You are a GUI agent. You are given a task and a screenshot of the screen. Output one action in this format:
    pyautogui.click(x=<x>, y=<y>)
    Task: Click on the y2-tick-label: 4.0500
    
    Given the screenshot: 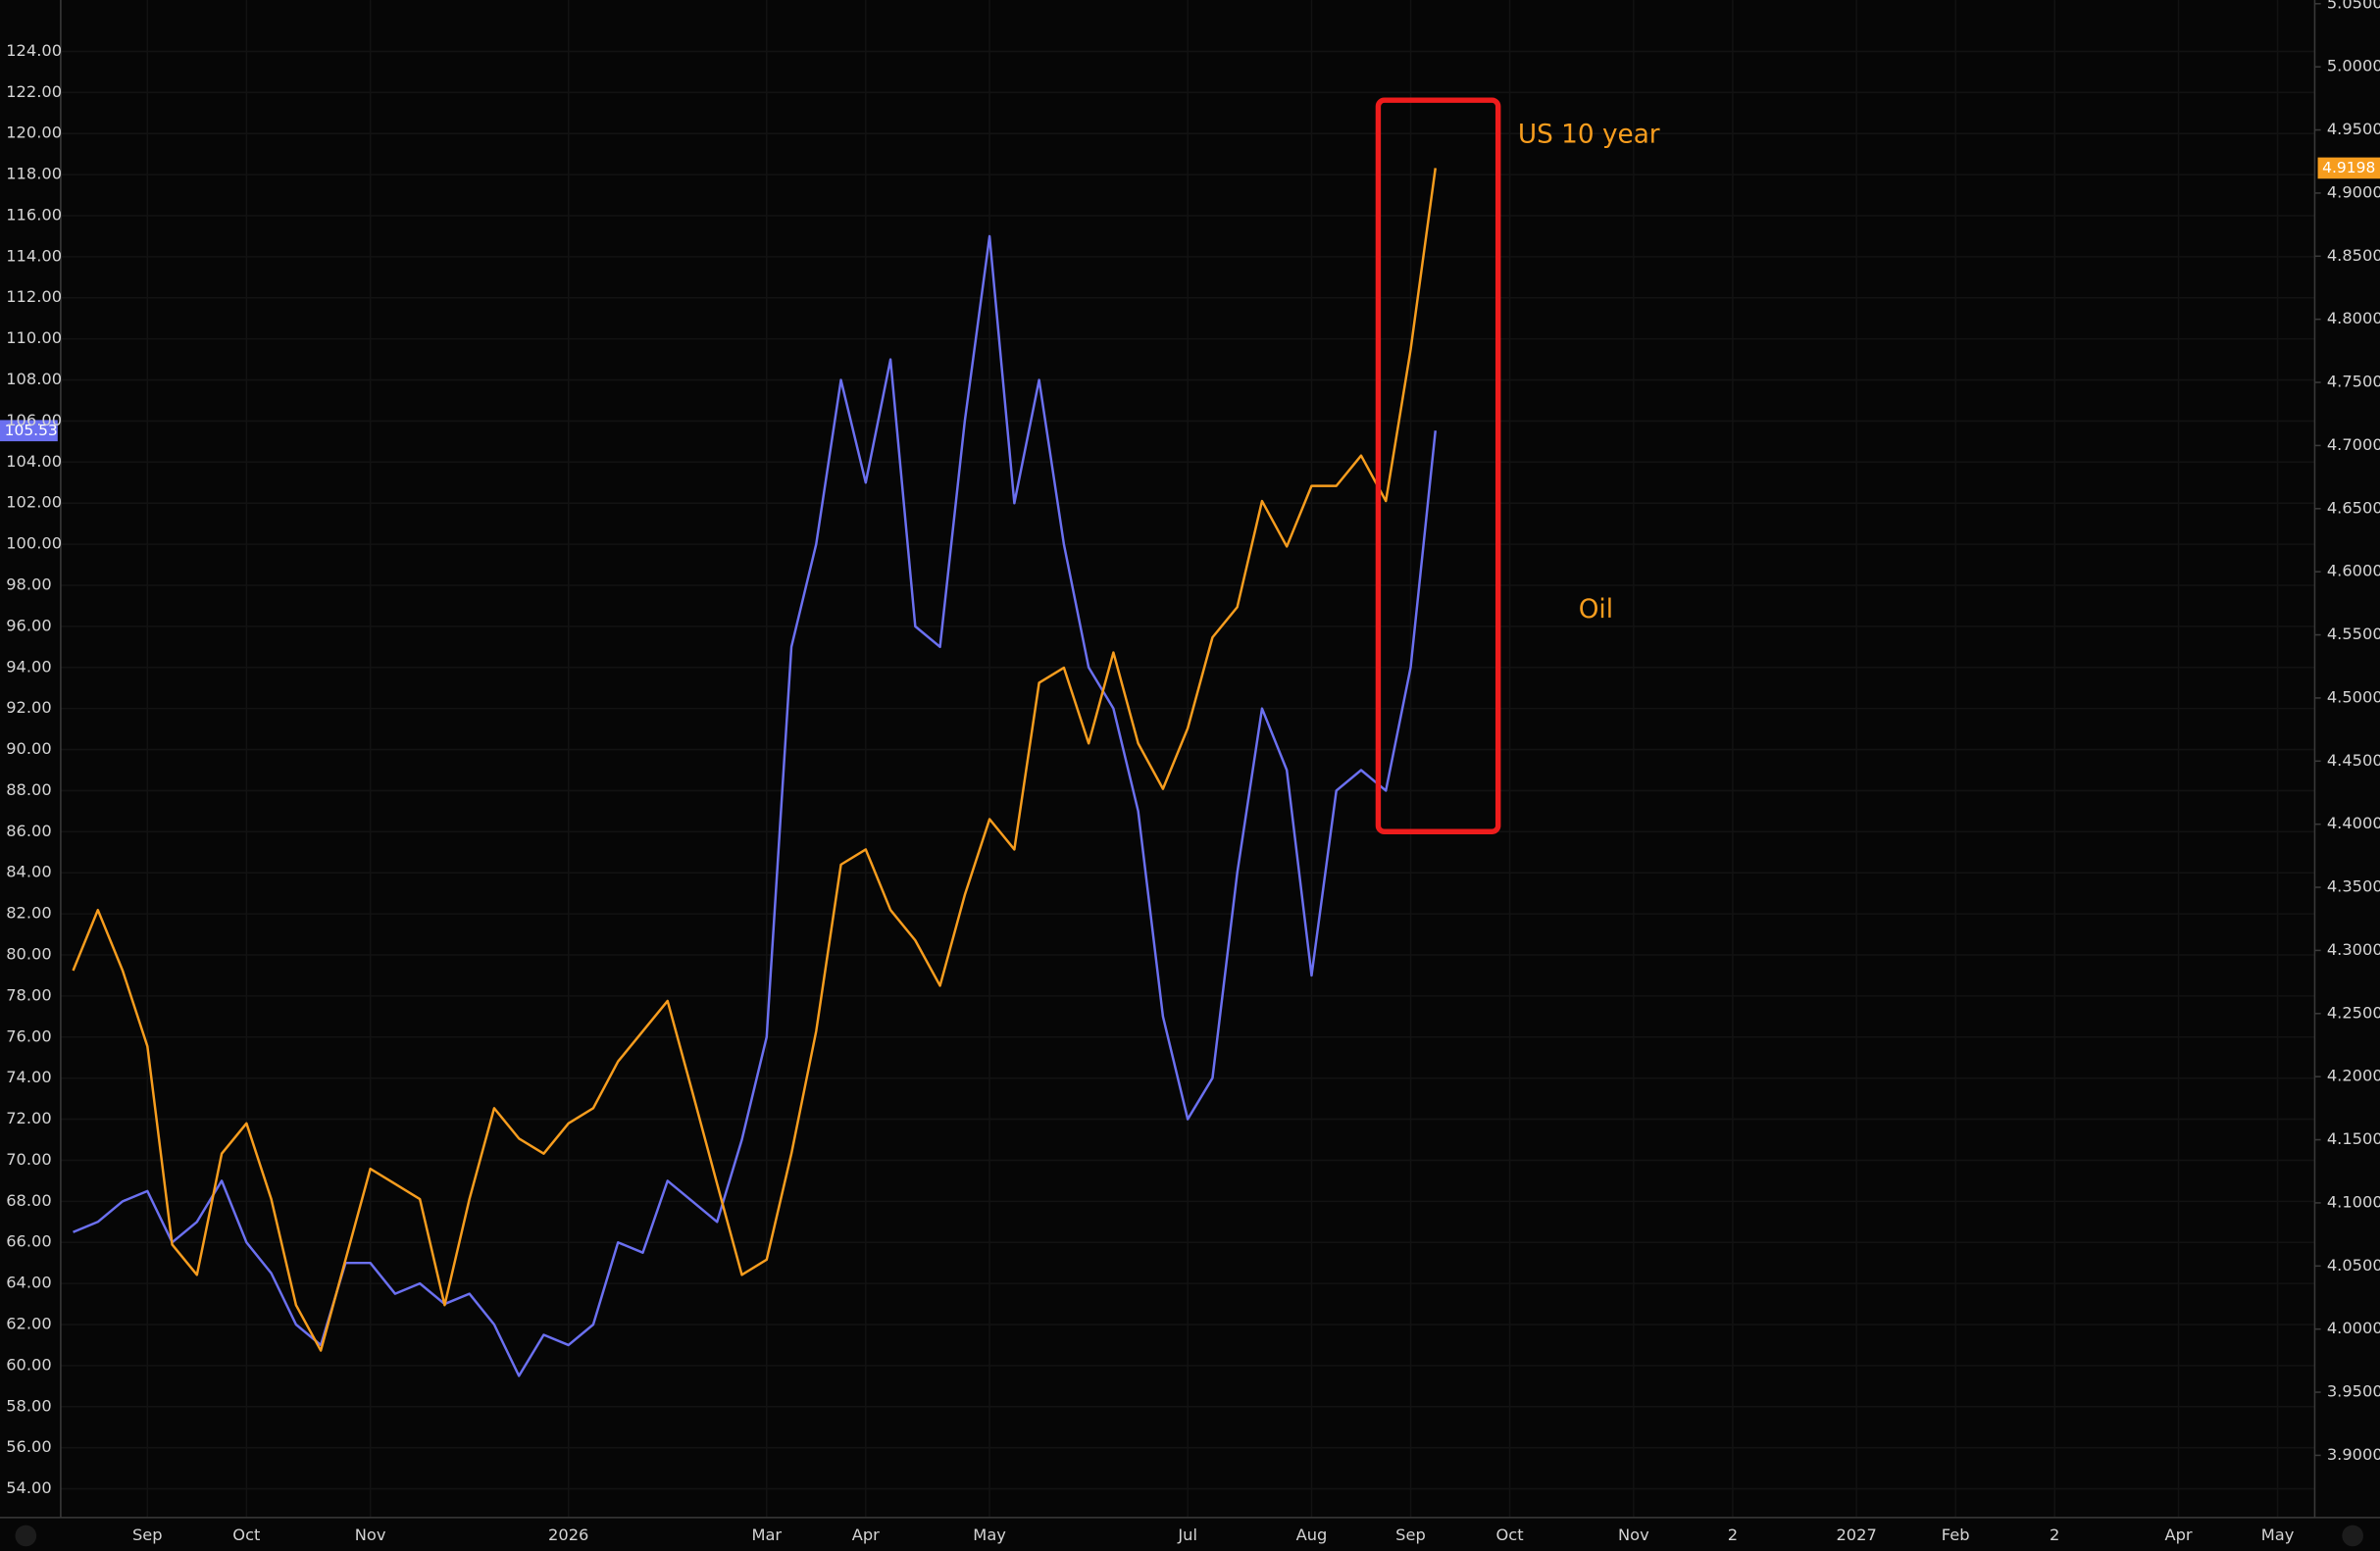 What is the action you would take?
    pyautogui.click(x=2353, y=1265)
    